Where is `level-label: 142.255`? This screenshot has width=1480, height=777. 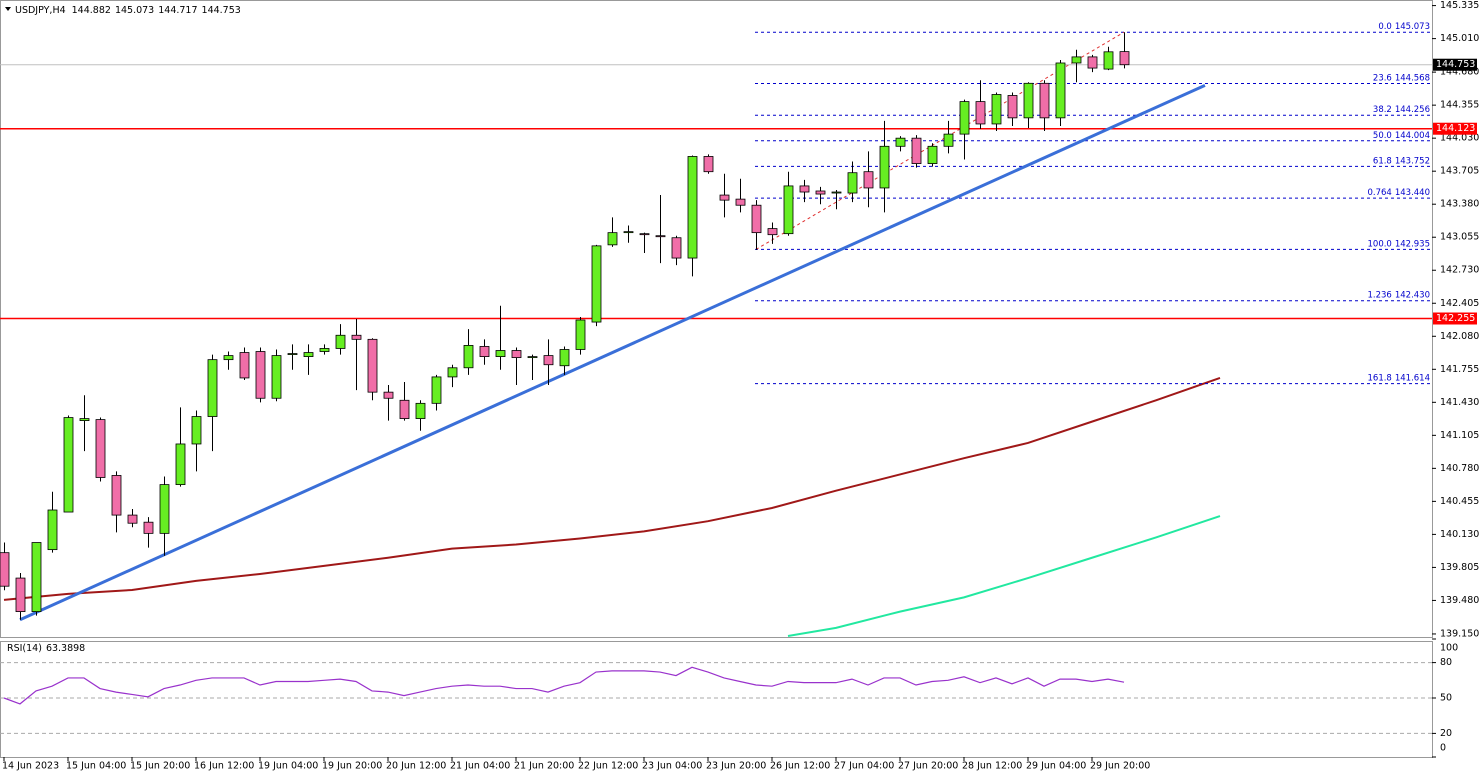 level-label: 142.255 is located at coordinates (1455, 318).